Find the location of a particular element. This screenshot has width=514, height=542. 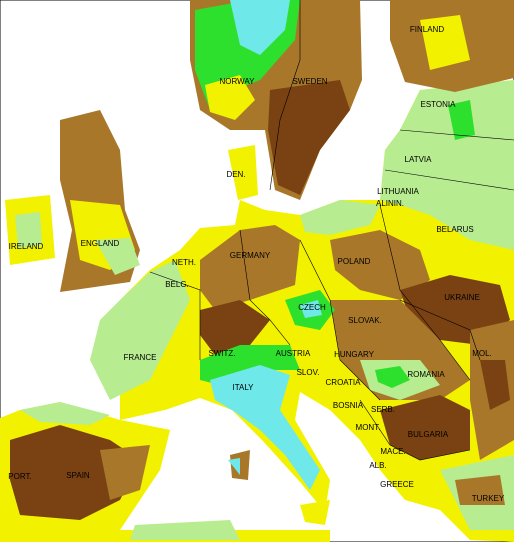

country-label: SWITZ. is located at coordinates (221, 353).